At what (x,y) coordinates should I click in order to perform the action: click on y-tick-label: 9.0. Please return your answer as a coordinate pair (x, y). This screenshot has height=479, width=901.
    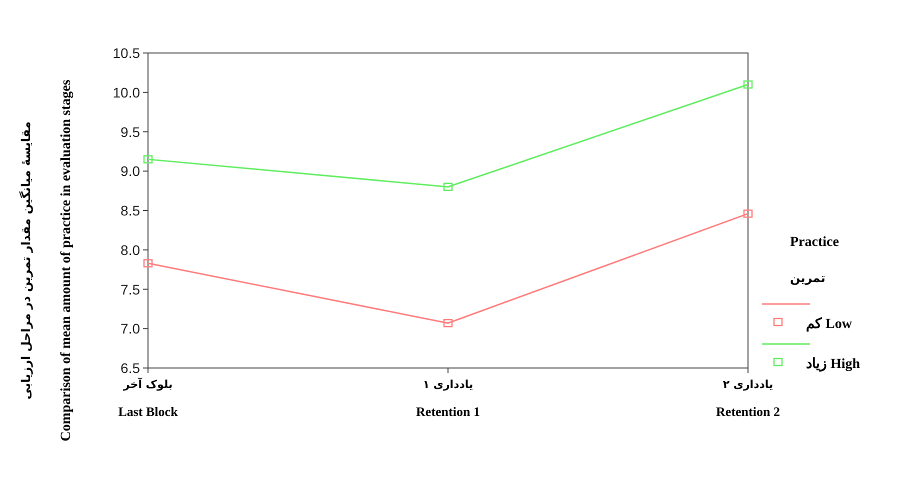
    Looking at the image, I should click on (130, 171).